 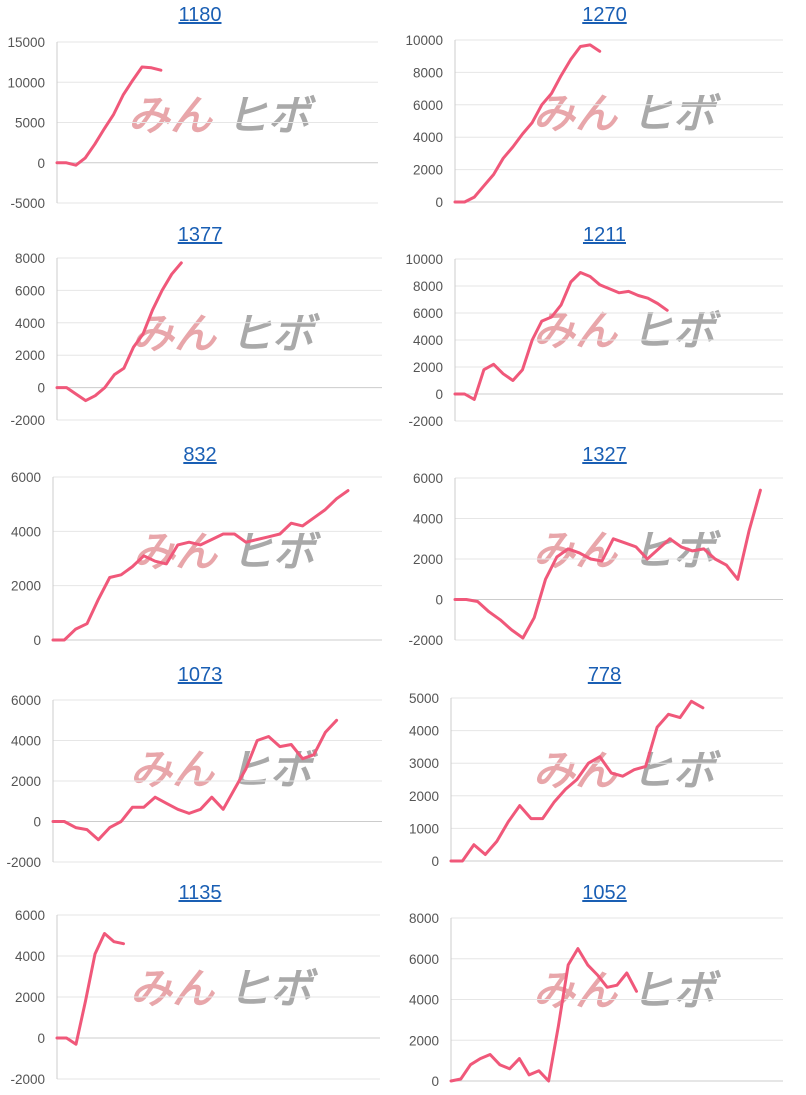 I want to click on y-tick-label: 1000, so click(x=424, y=828).